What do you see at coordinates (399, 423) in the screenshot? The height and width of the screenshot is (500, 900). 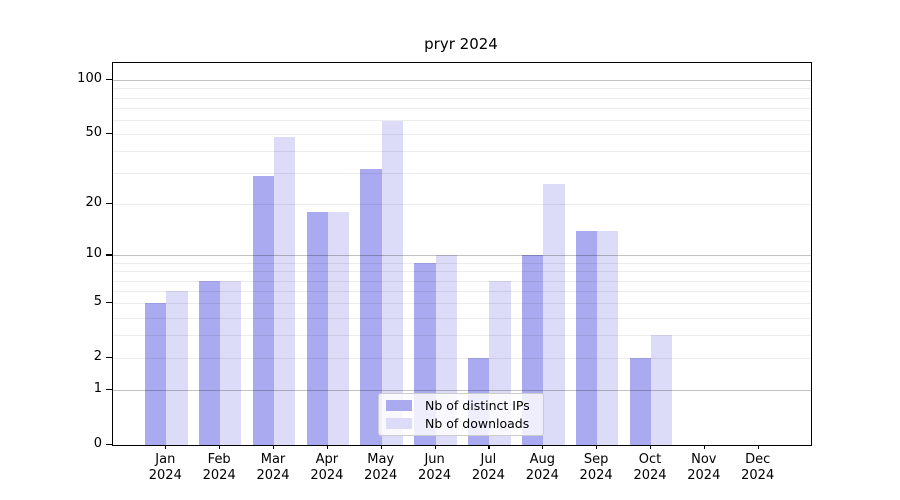 I see `legend-swatch-downloads` at bounding box center [399, 423].